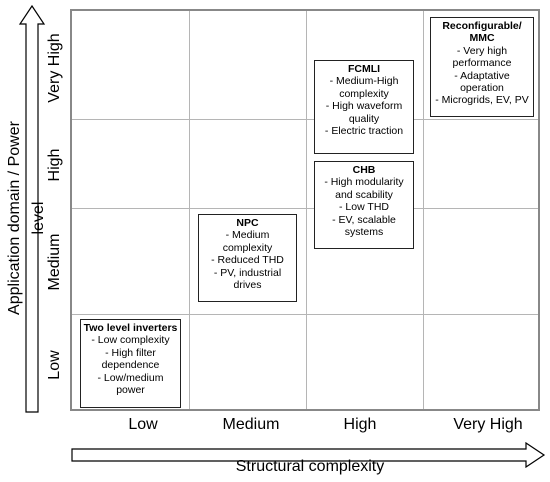 The height and width of the screenshot is (482, 550). What do you see at coordinates (130, 390) in the screenshot?
I see `box-line: power` at bounding box center [130, 390].